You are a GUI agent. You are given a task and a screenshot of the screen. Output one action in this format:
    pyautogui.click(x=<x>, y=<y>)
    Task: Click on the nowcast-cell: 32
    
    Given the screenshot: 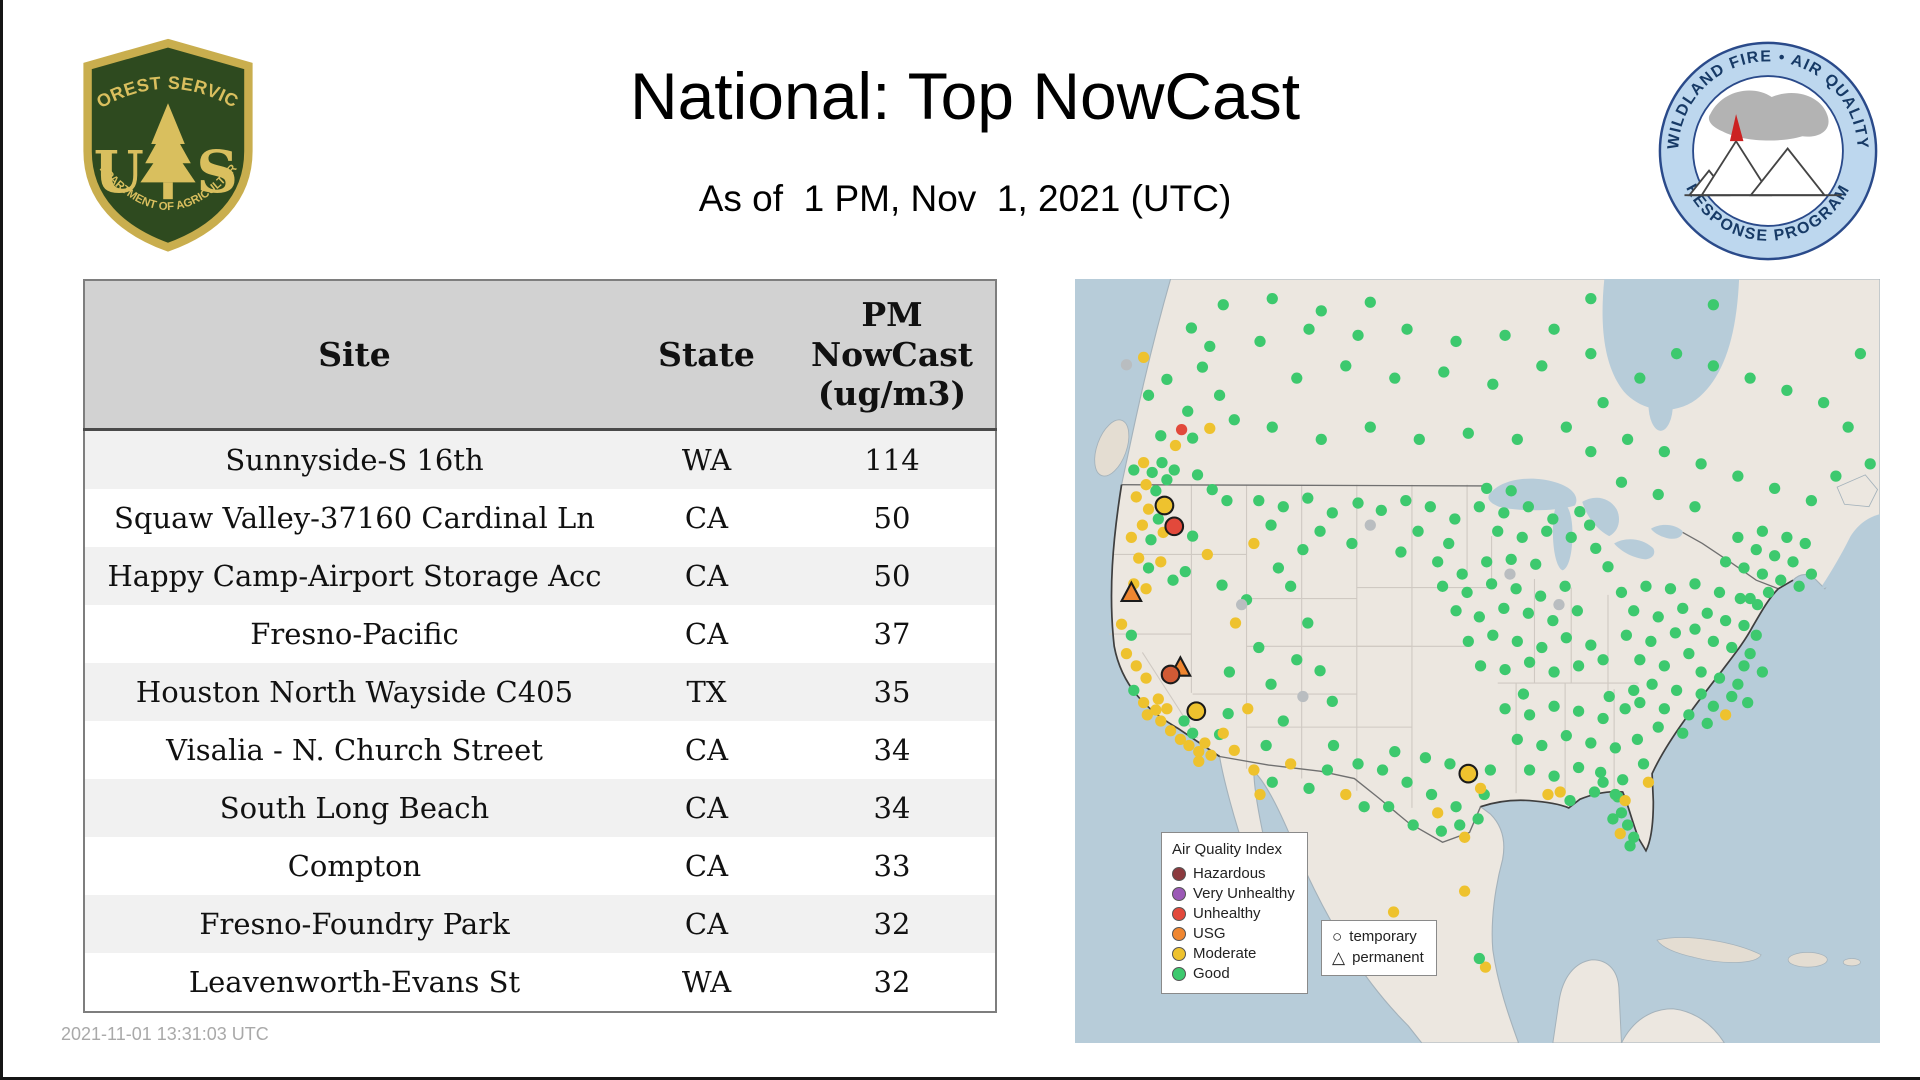 What is the action you would take?
    pyautogui.click(x=892, y=923)
    